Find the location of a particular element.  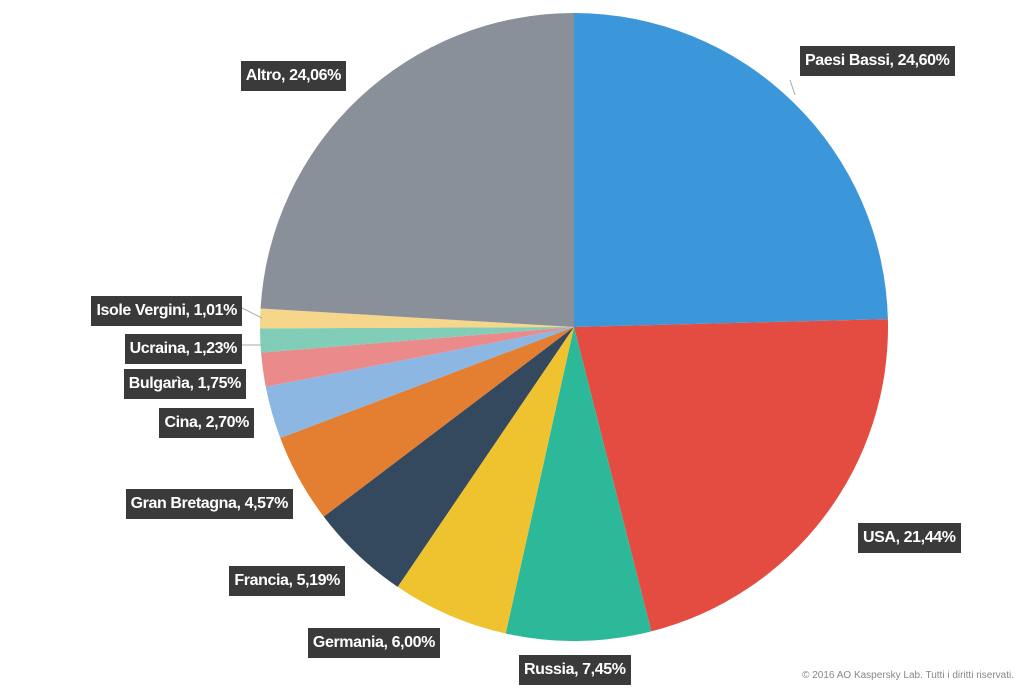

data-label: Gran Bretagna, 4,57% is located at coordinates (209, 504).